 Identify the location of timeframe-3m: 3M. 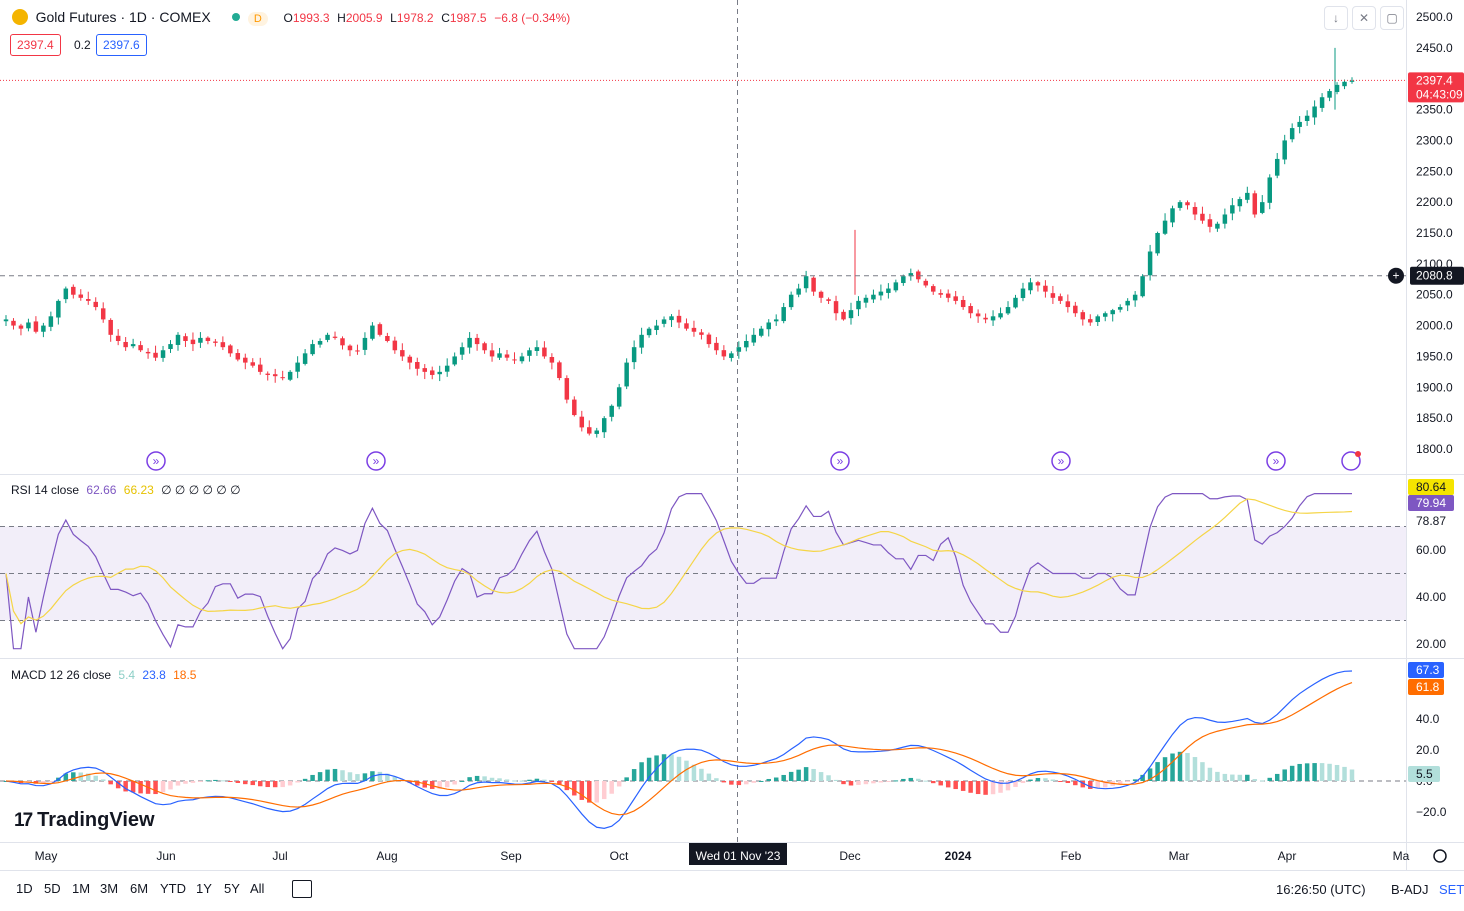
(109, 888).